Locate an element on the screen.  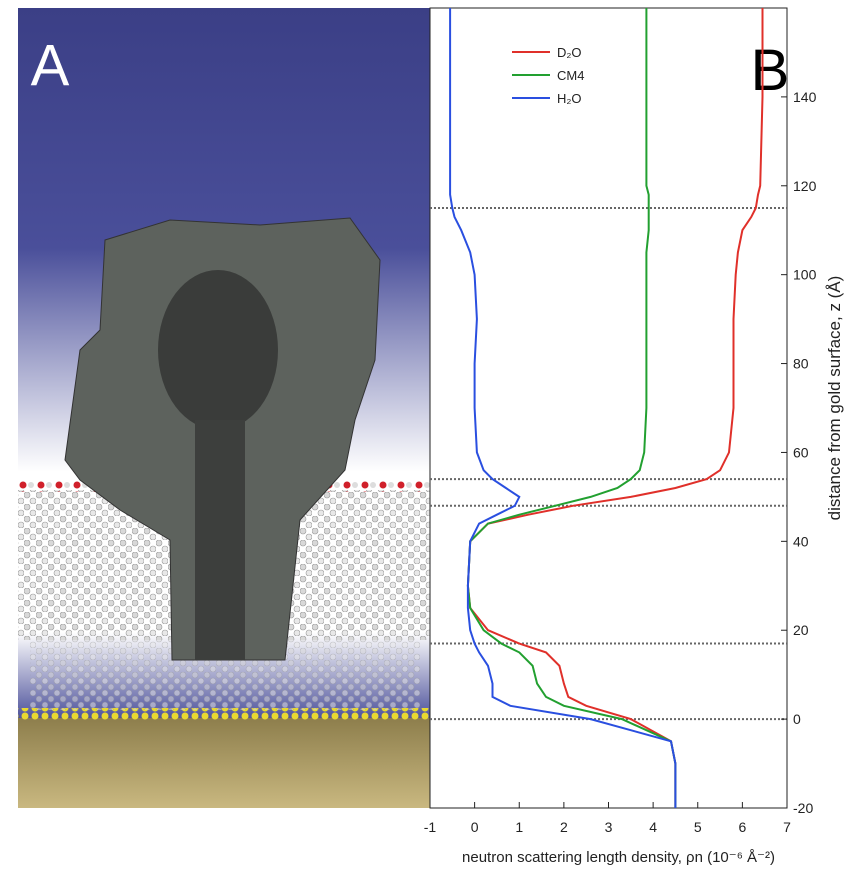
legend-label: H₂O is located at coordinates (569, 98).